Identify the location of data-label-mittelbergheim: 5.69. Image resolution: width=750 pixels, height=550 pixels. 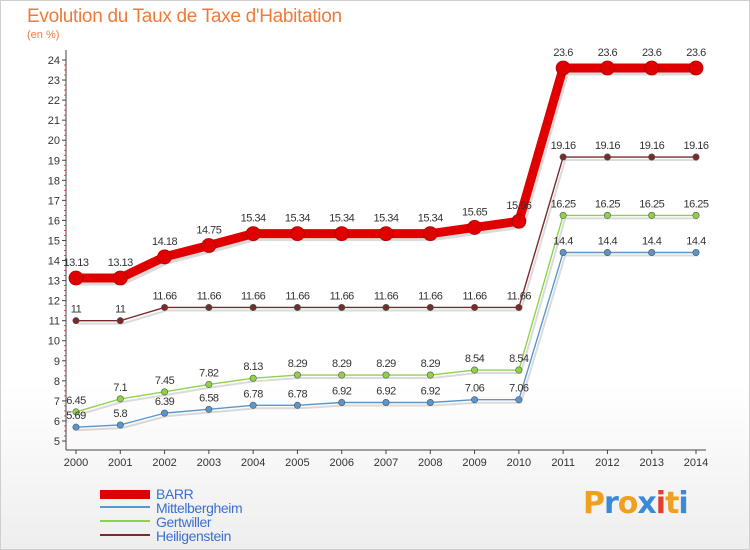
(76, 416).